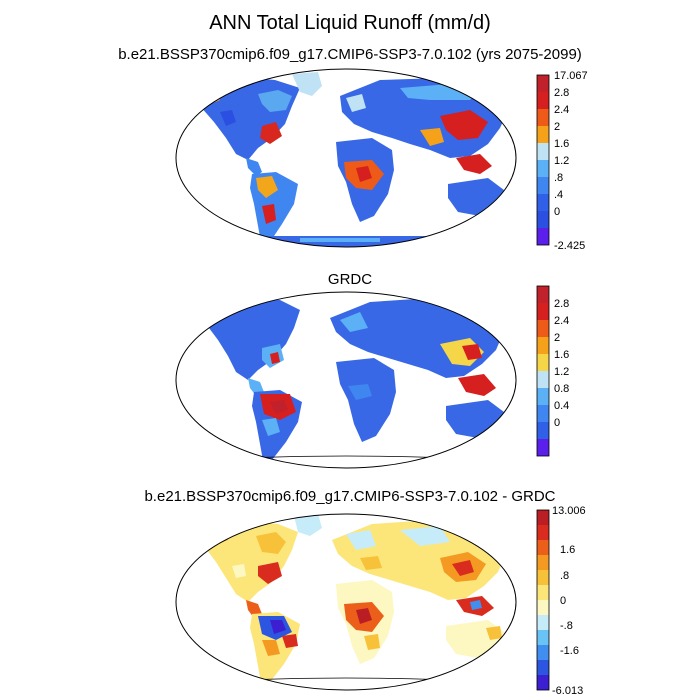 The image size is (700, 700). What do you see at coordinates (569, 246) in the screenshot?
I see `colorbar-label: -2.425` at bounding box center [569, 246].